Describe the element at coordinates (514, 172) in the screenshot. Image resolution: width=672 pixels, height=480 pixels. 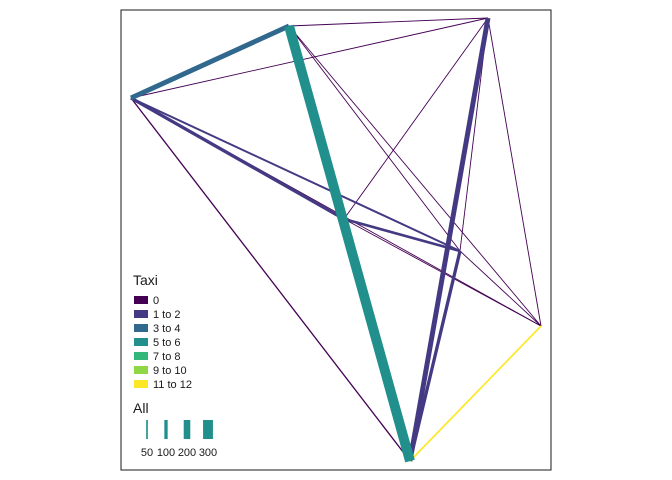
I see `flow-C-F` at that location.